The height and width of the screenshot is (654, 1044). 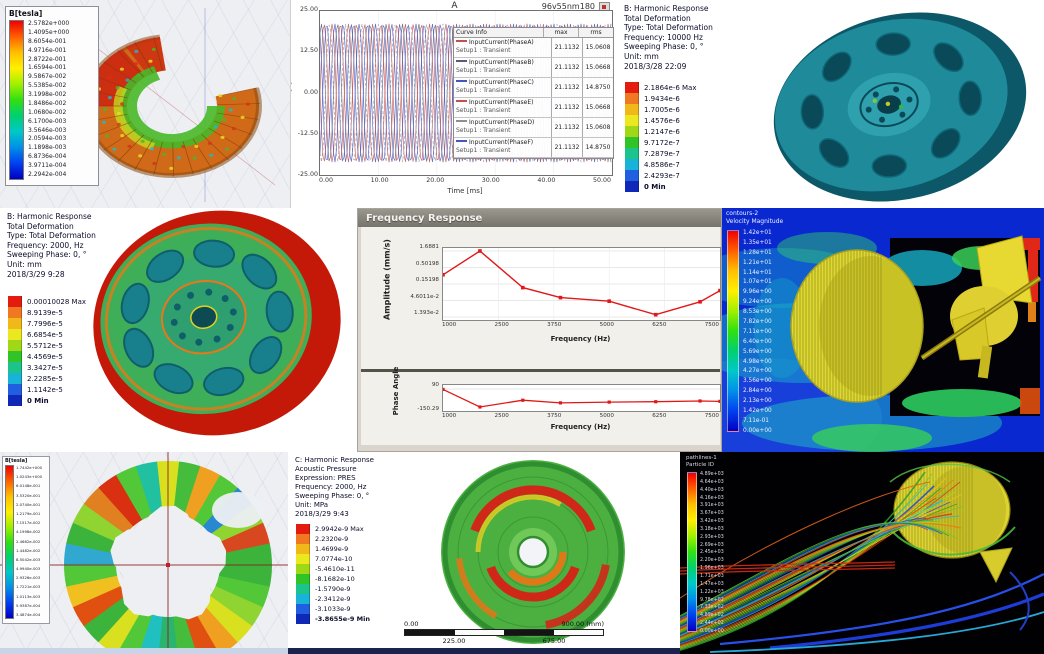 What do you see at coordinates (501, 42) in the screenshot?
I see `curve-name: InputCurrent(PhaseA)` at bounding box center [501, 42].